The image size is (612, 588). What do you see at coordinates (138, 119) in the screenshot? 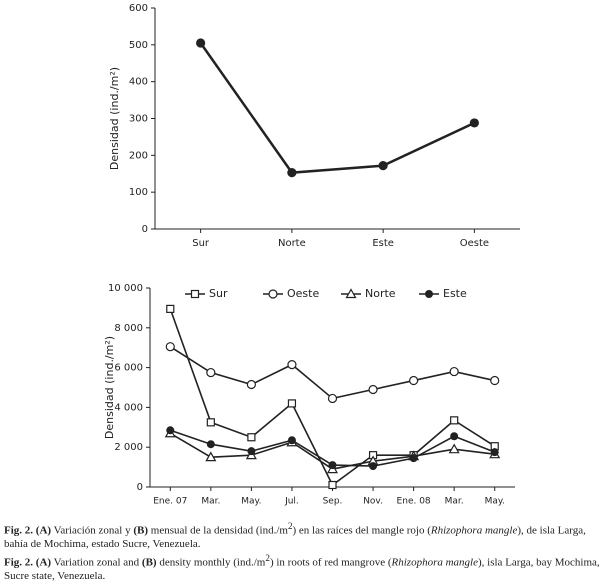
I see `y-tick-label: 300` at bounding box center [138, 119].